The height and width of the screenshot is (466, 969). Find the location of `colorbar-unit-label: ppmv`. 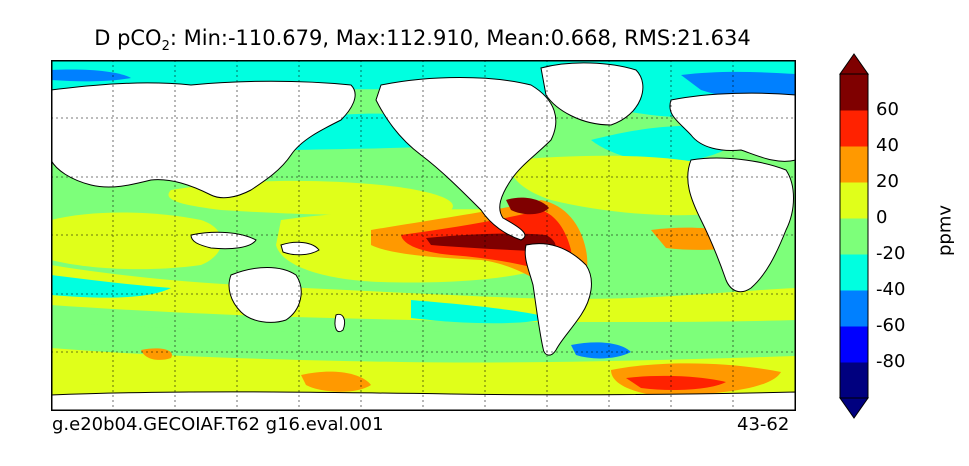

colorbar-unit-label: ppmv is located at coordinates (945, 230).